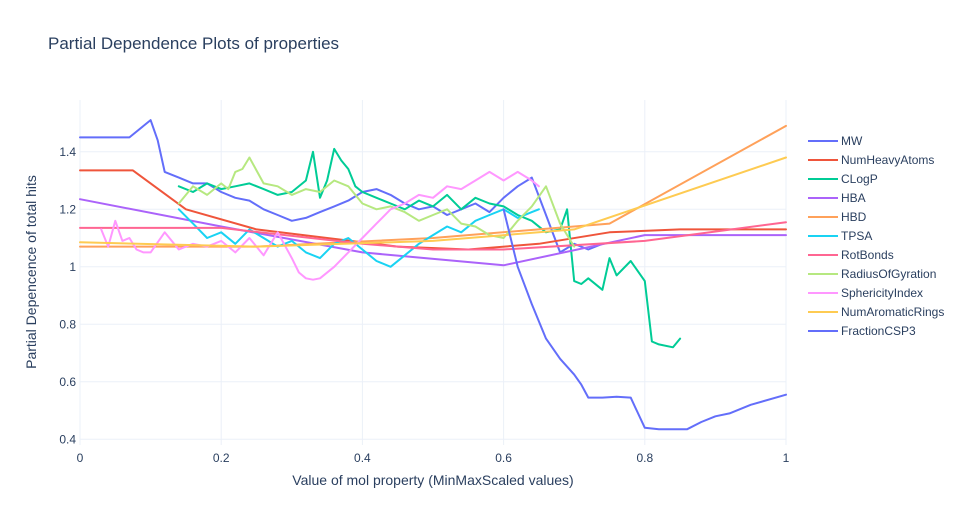 This screenshot has width=971, height=525. I want to click on legend-item-fractioncsp3: FractionCSP3, so click(862, 331).